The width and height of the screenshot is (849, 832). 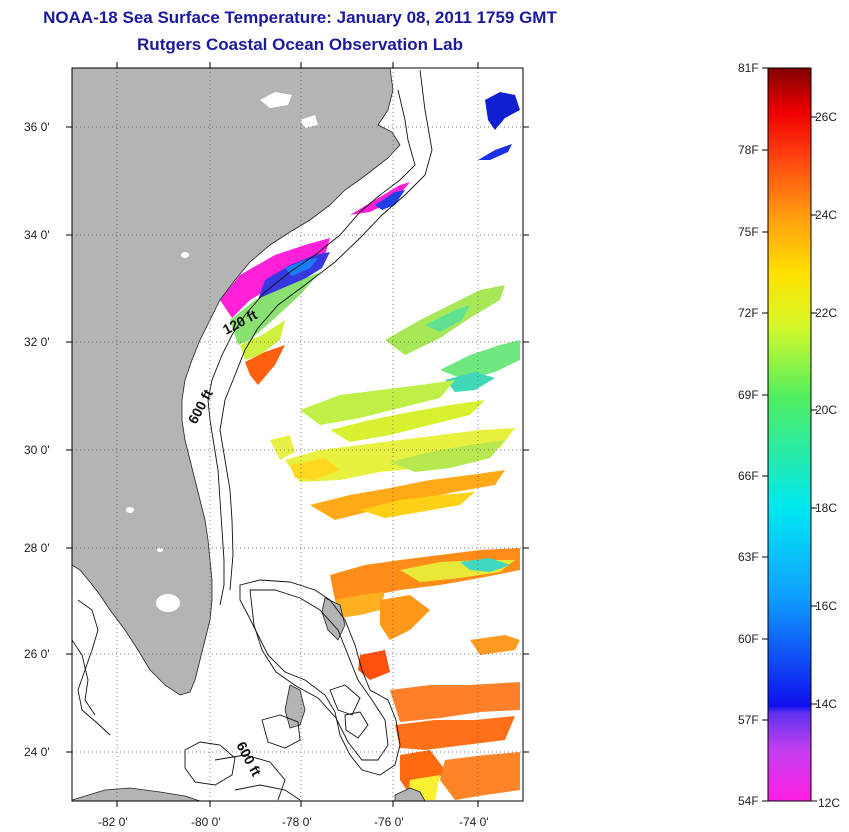 What do you see at coordinates (37, 752) in the screenshot?
I see `lat-label: 24 0'` at bounding box center [37, 752].